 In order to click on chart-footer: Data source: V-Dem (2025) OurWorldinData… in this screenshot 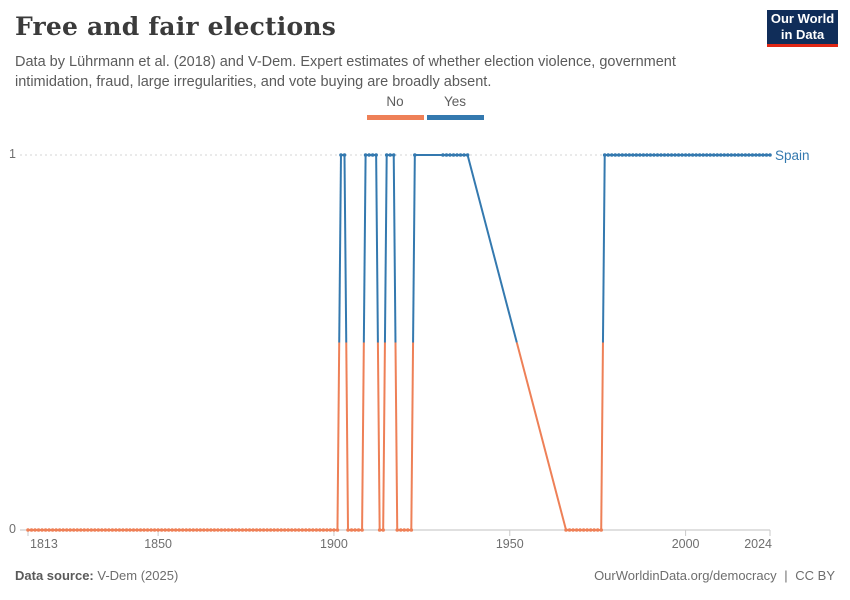, I will do `click(425, 575)`.